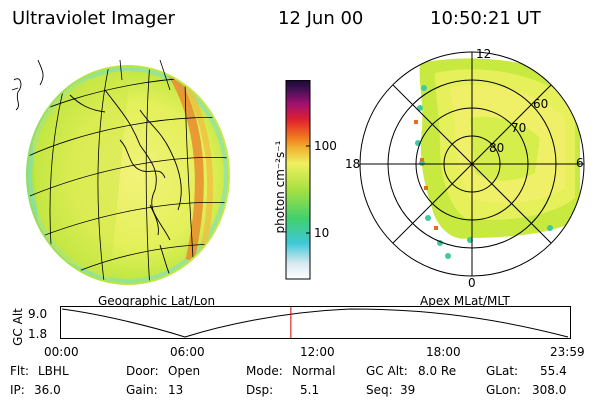 The height and width of the screenshot is (400, 600). Describe the element at coordinates (325, 146) in the screenshot. I see `colorbar-tick-100: 100` at that location.